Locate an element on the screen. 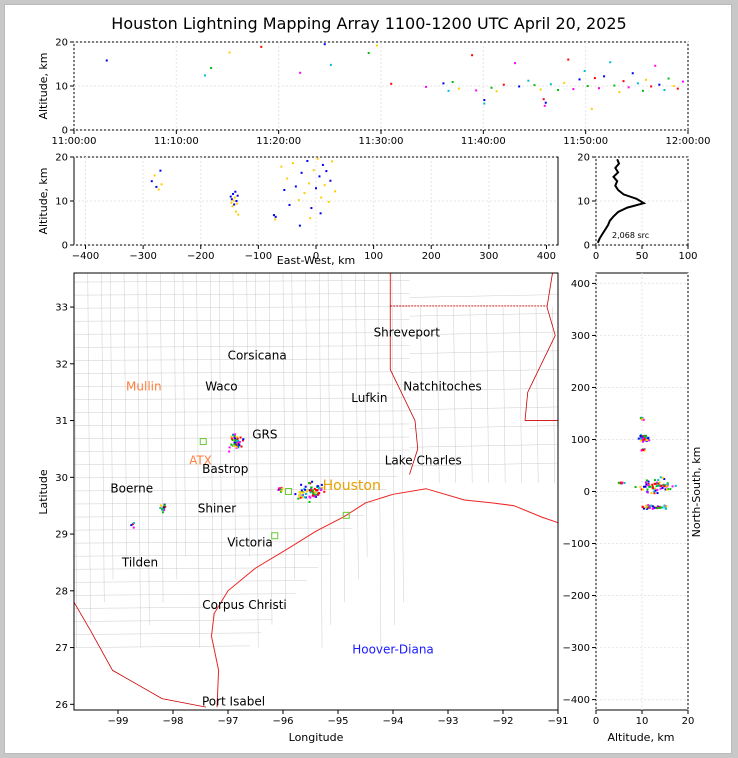 The height and width of the screenshot is (758, 738). plan-view-xlabel: Longitude is located at coordinates (316, 737).